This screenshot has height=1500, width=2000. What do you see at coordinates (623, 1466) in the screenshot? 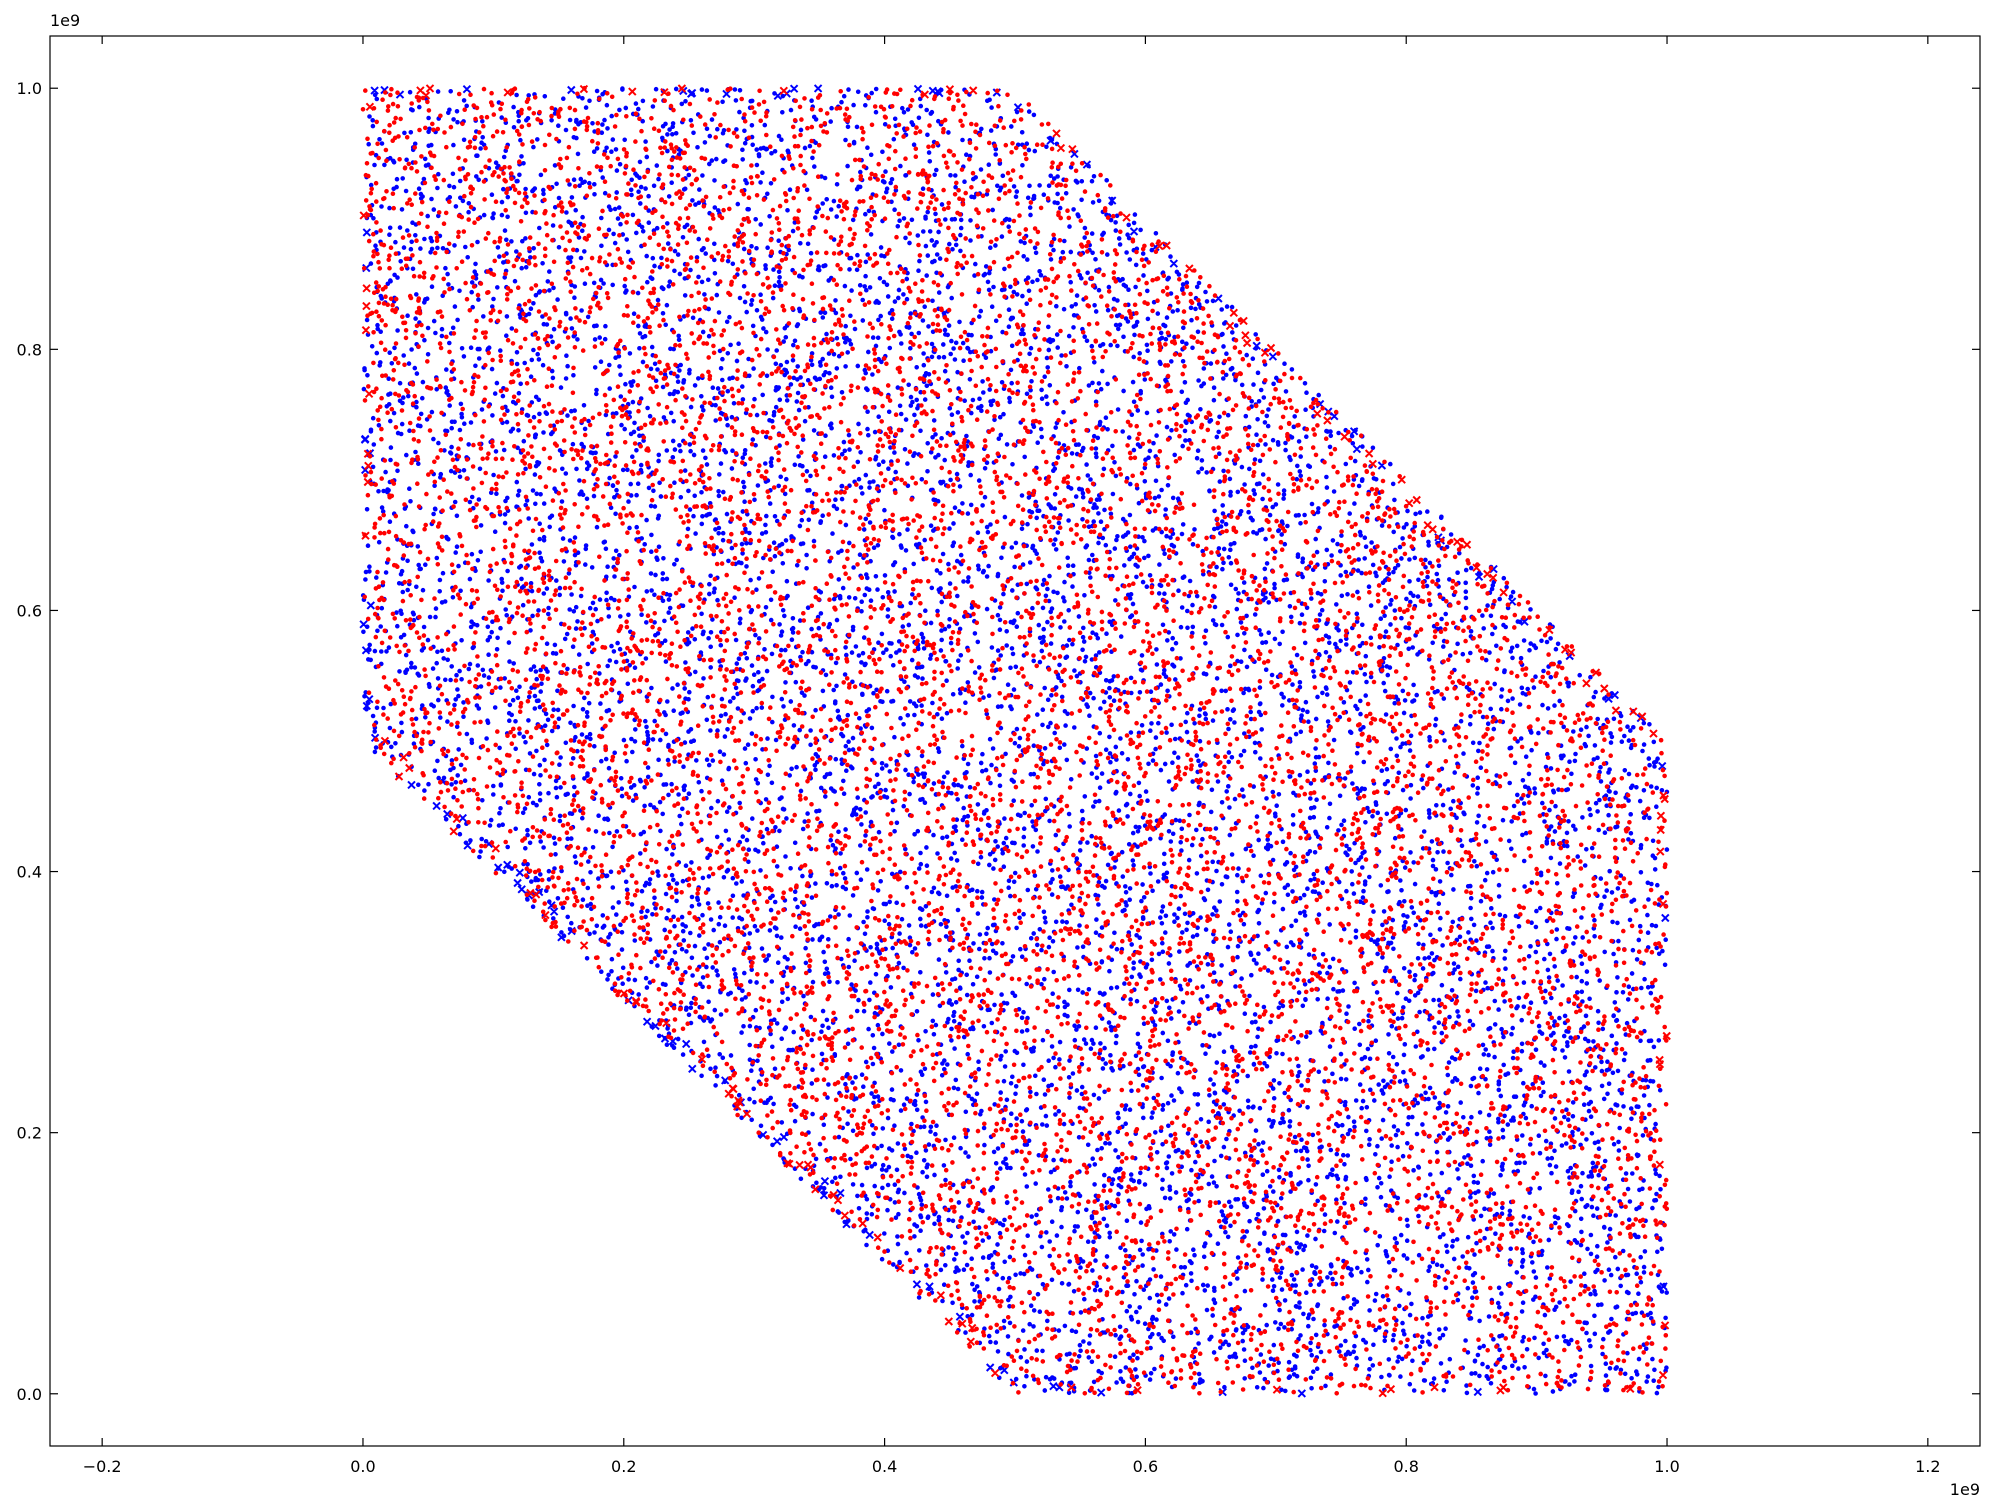
I see `x-tick-label: 0.2` at bounding box center [623, 1466].